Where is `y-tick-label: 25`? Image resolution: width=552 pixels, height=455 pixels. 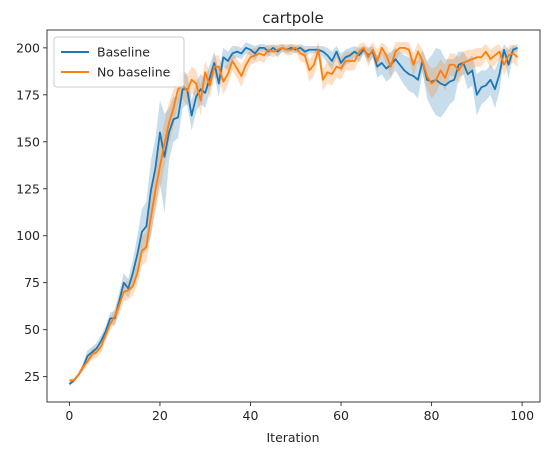 y-tick-label: 25 is located at coordinates (32, 376).